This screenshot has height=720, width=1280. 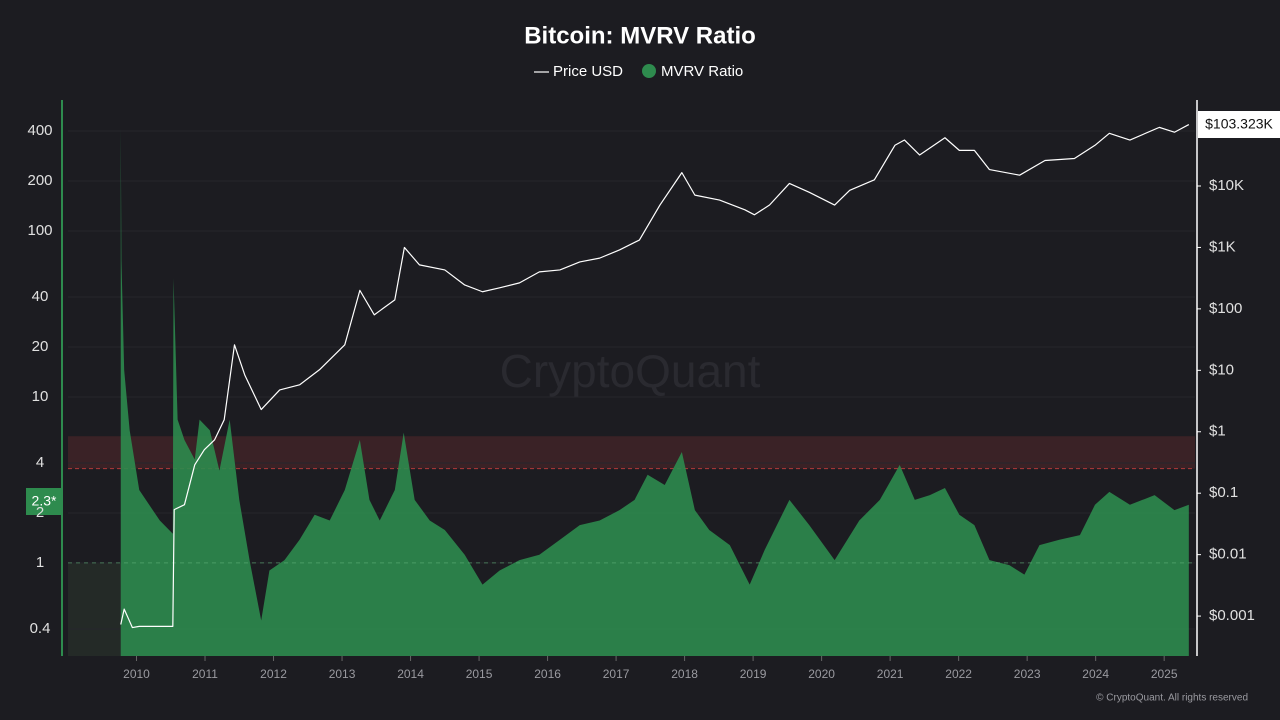 What do you see at coordinates (40, 562) in the screenshot?
I see `y-tick-label: 1` at bounding box center [40, 562].